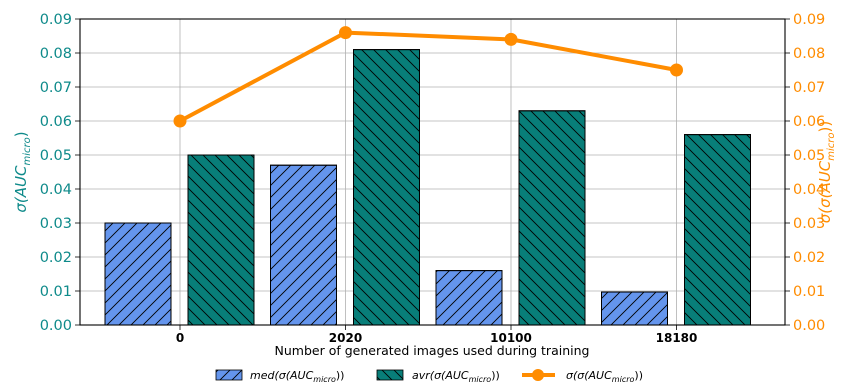  I want to click on y-axis-right-label: σ(σ(AUCmicro)), so click(826, 172).